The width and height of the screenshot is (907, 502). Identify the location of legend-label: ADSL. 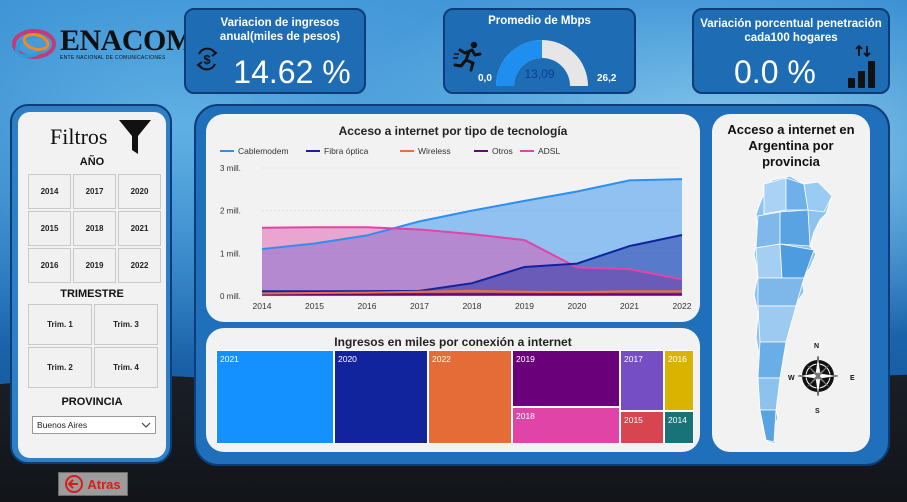
(549, 151).